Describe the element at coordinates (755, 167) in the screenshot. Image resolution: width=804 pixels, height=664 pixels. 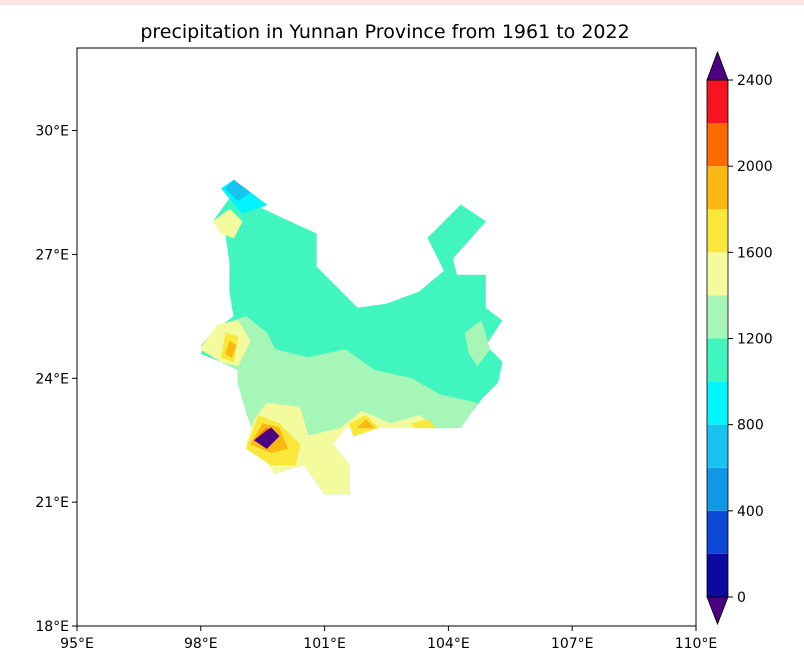
I see `colorbar-tick-label: 2000` at that location.